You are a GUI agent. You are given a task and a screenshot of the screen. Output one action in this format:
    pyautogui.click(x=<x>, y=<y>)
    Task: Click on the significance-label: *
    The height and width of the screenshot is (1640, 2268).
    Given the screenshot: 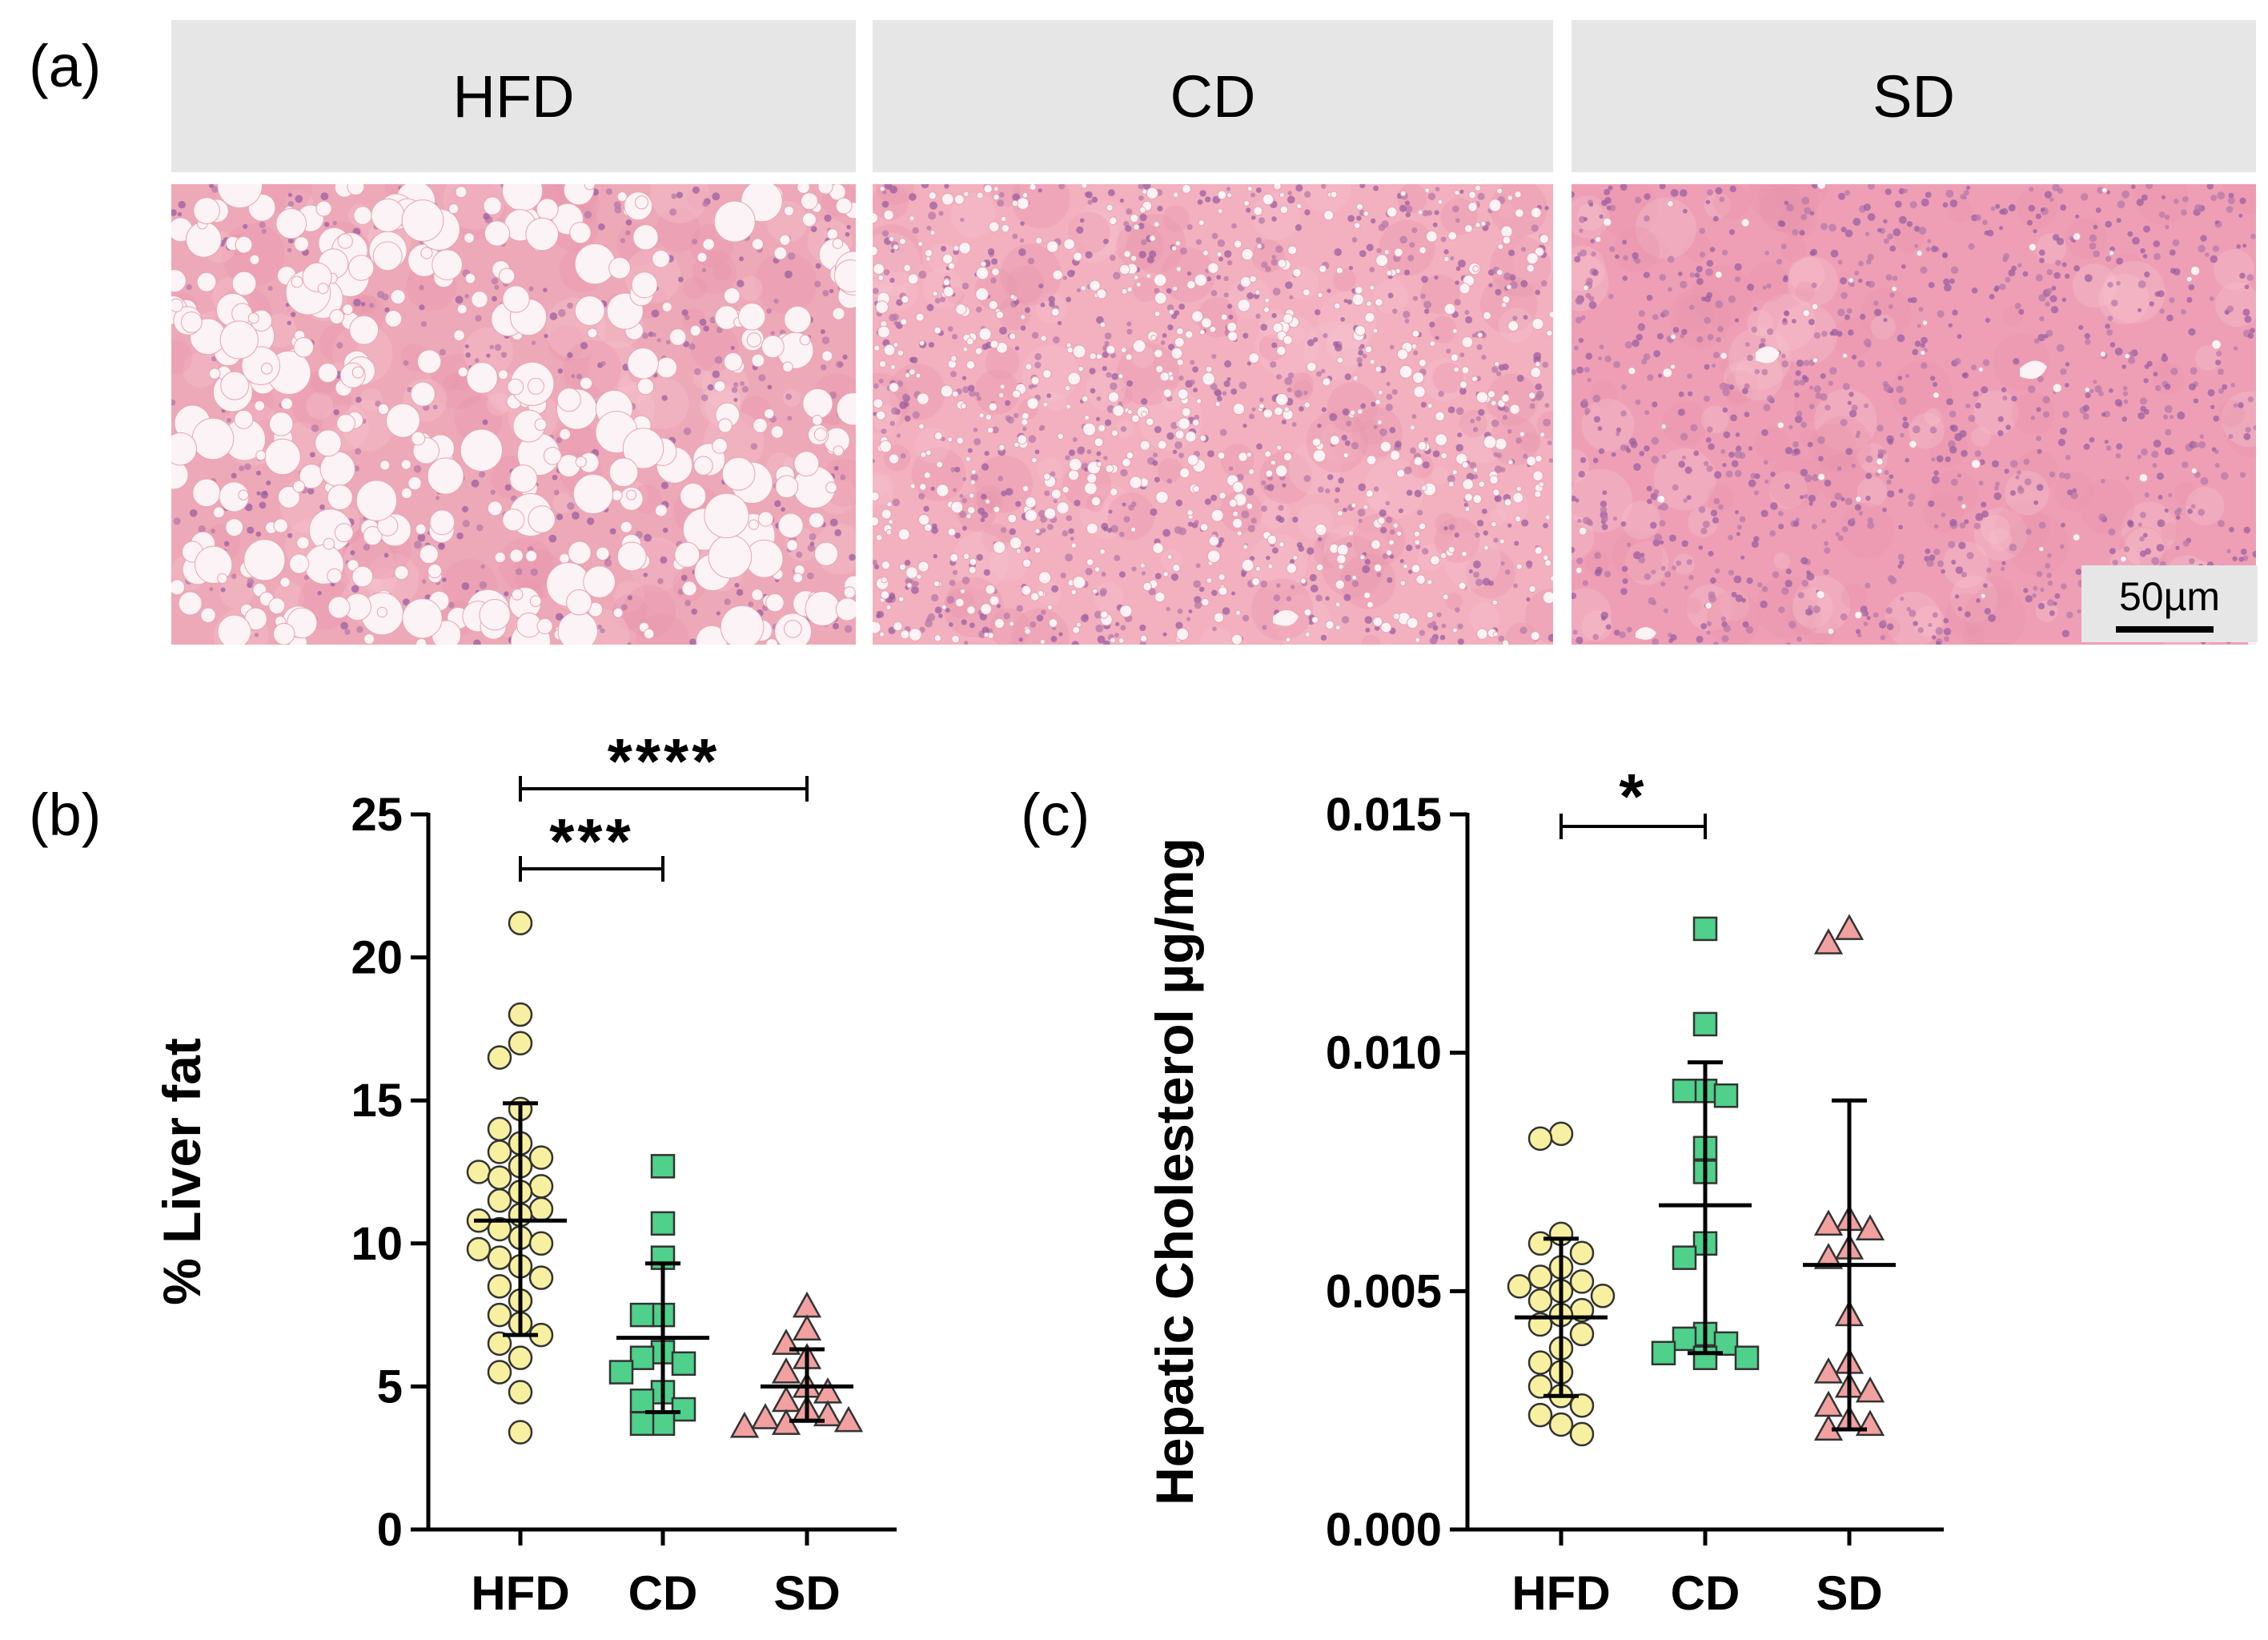 What is the action you would take?
    pyautogui.click(x=1633, y=796)
    